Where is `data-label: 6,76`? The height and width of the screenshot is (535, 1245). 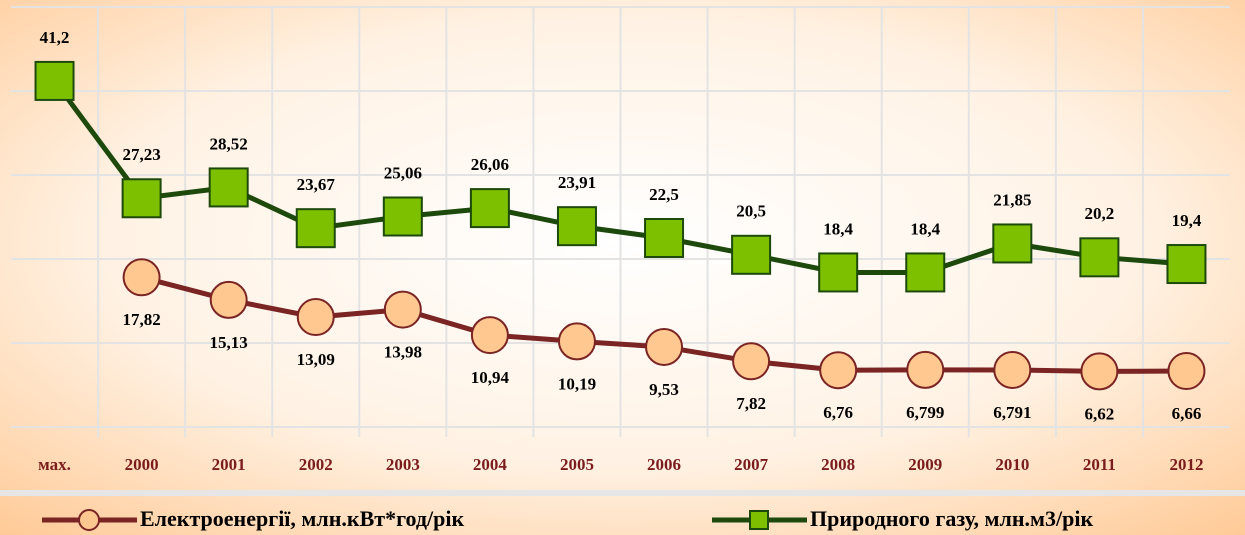
data-label: 6,76 is located at coordinates (838, 412).